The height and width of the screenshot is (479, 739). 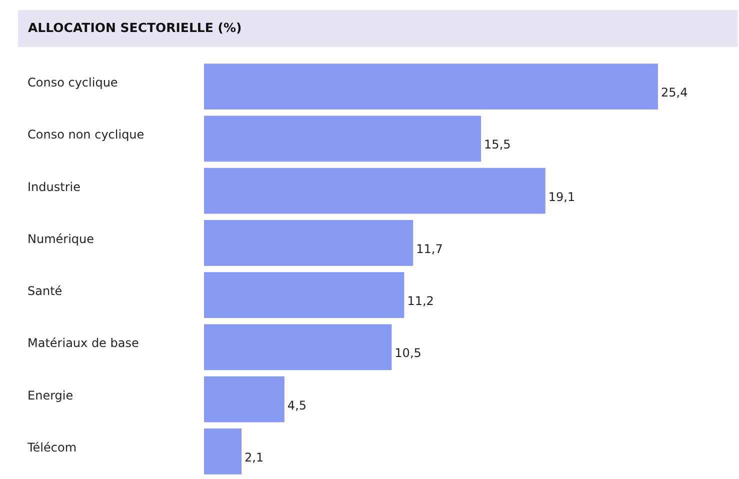 What do you see at coordinates (86, 135) in the screenshot?
I see `y-tick-label: Conso non cyclique` at bounding box center [86, 135].